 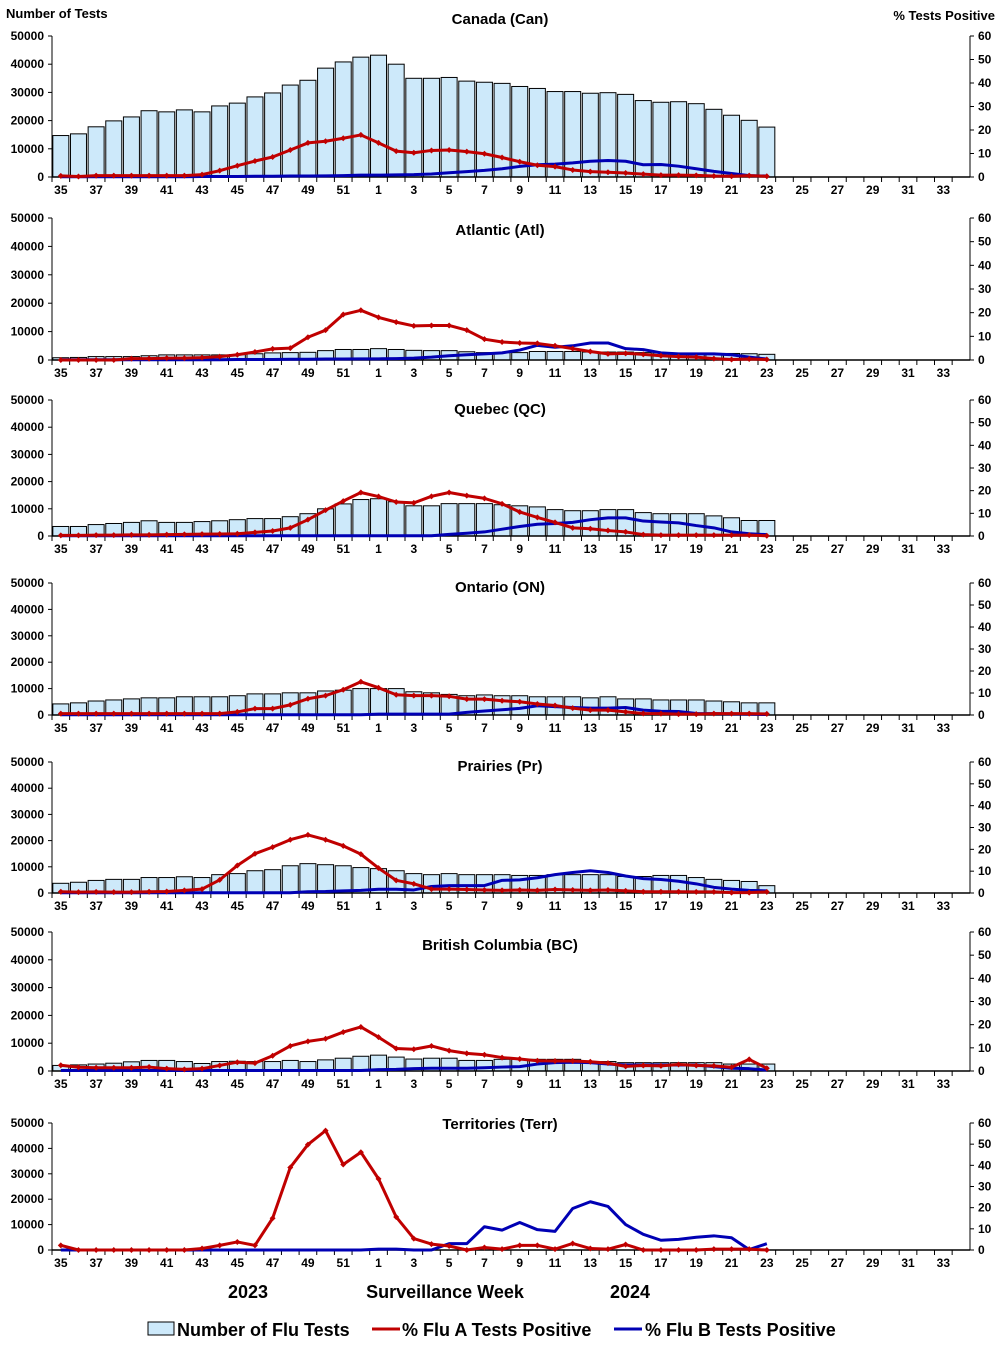 What do you see at coordinates (985, 60) in the screenshot?
I see `y-right-tick-label: 50` at bounding box center [985, 60].